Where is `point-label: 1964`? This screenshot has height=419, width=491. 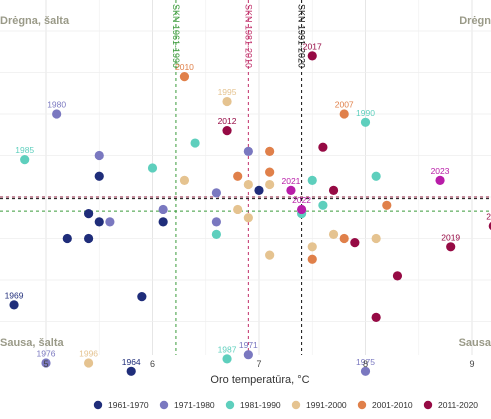 point-label: 1964 is located at coordinates (131, 362).